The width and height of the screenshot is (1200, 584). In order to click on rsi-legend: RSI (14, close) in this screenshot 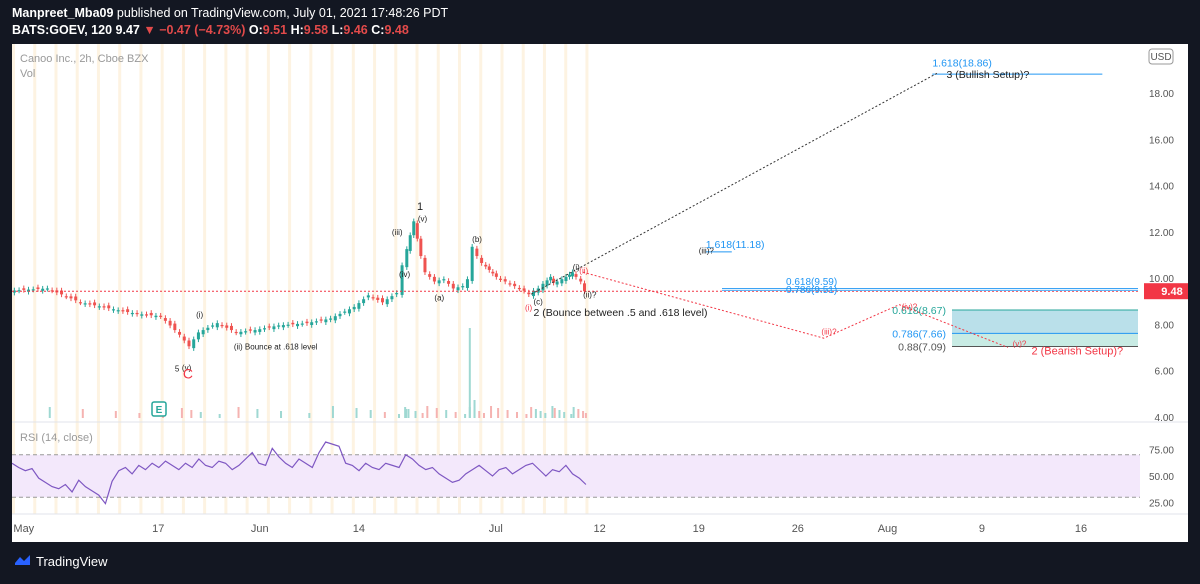, I will do `click(56, 438)`.